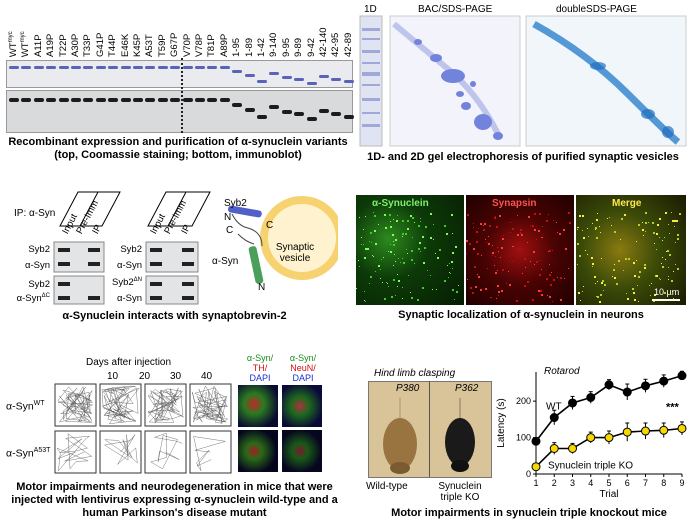 The width and height of the screenshot is (690, 524). What do you see at coordinates (410, 250) in the screenshot?
I see `micrograph-synuclein` at bounding box center [410, 250].